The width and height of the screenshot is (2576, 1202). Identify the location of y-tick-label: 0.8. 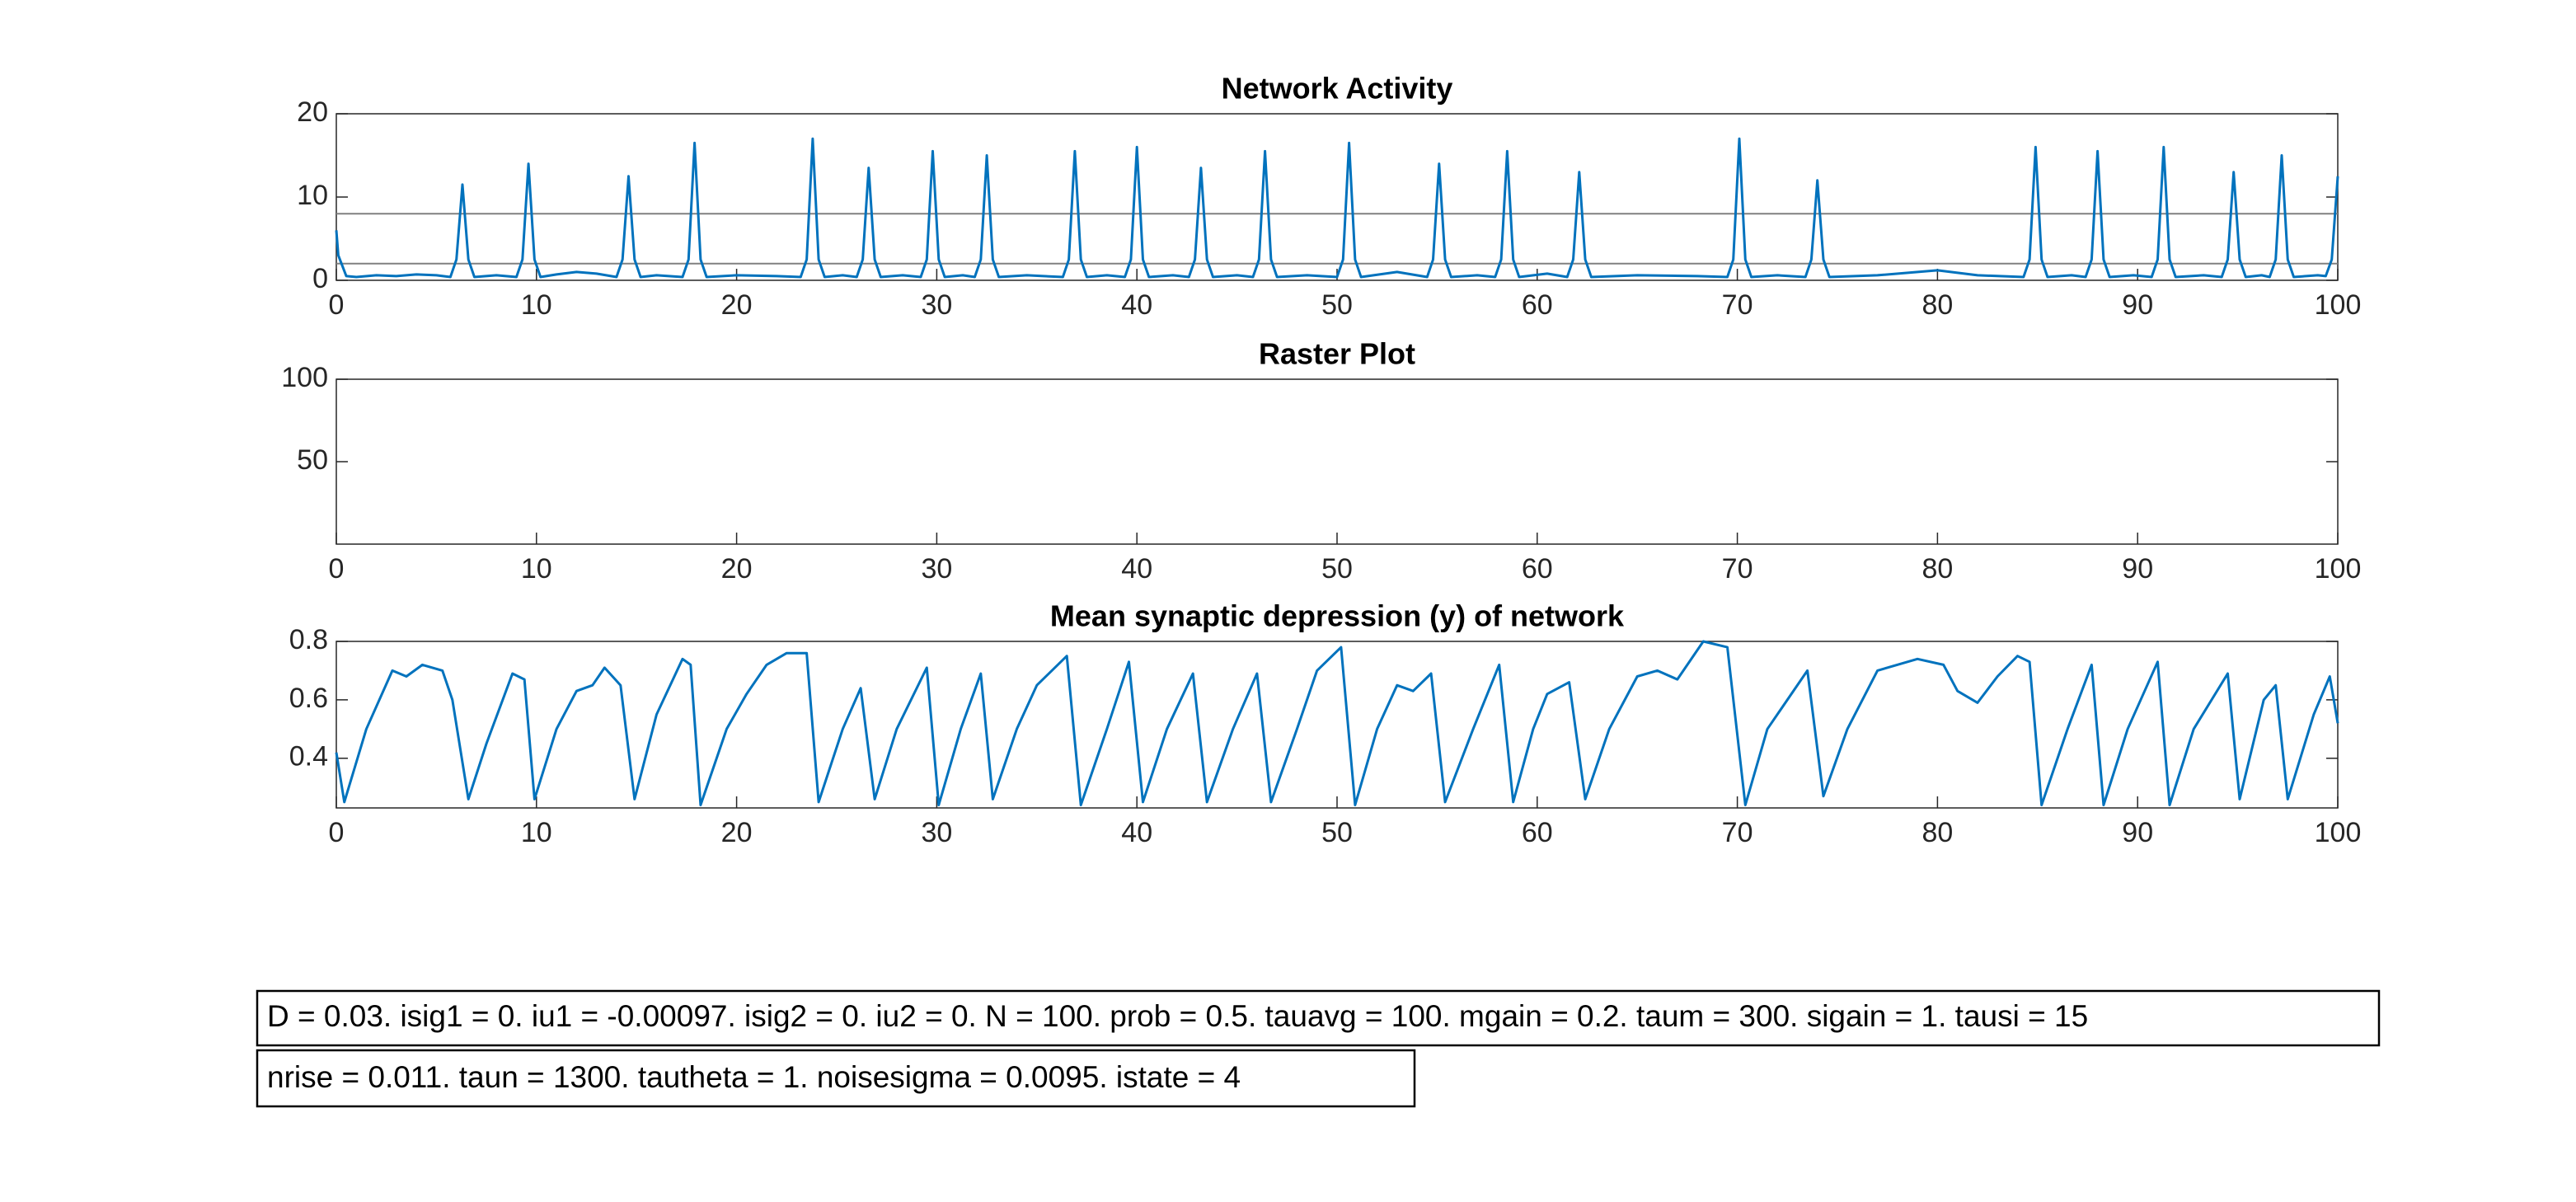
(309, 639).